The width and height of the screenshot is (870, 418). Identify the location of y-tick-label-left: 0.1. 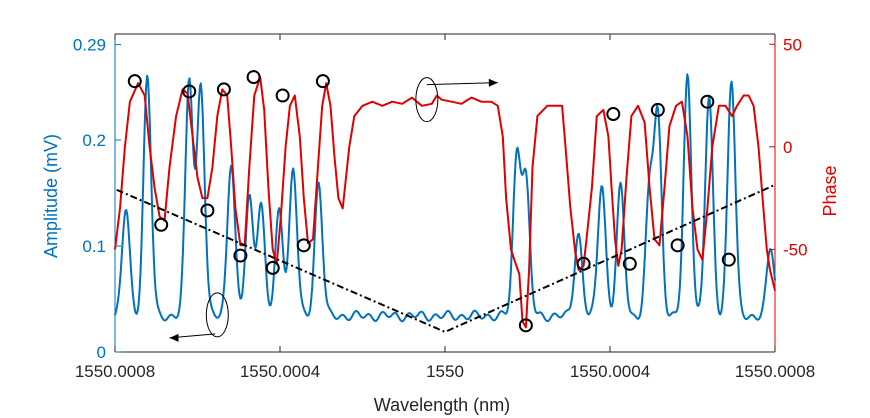
(94, 246).